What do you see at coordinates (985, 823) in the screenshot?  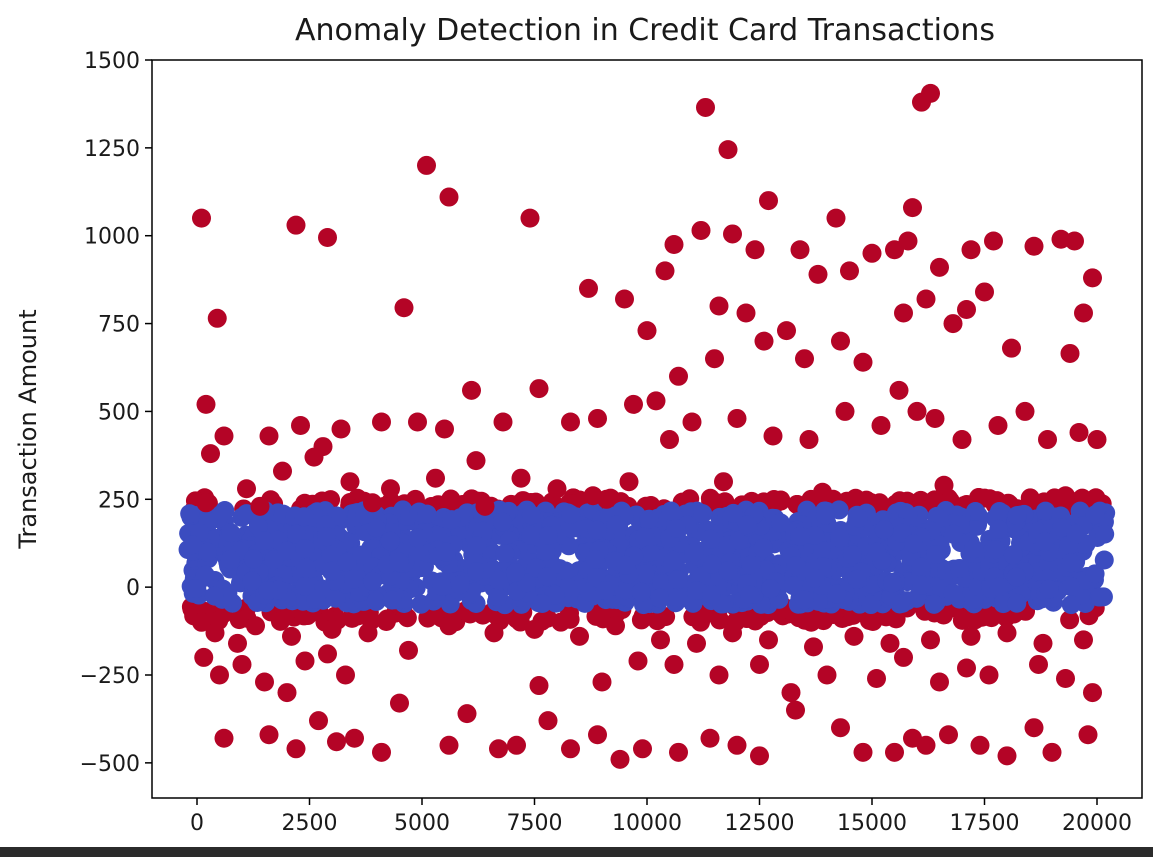 I see `x-tick-label: 17500` at bounding box center [985, 823].